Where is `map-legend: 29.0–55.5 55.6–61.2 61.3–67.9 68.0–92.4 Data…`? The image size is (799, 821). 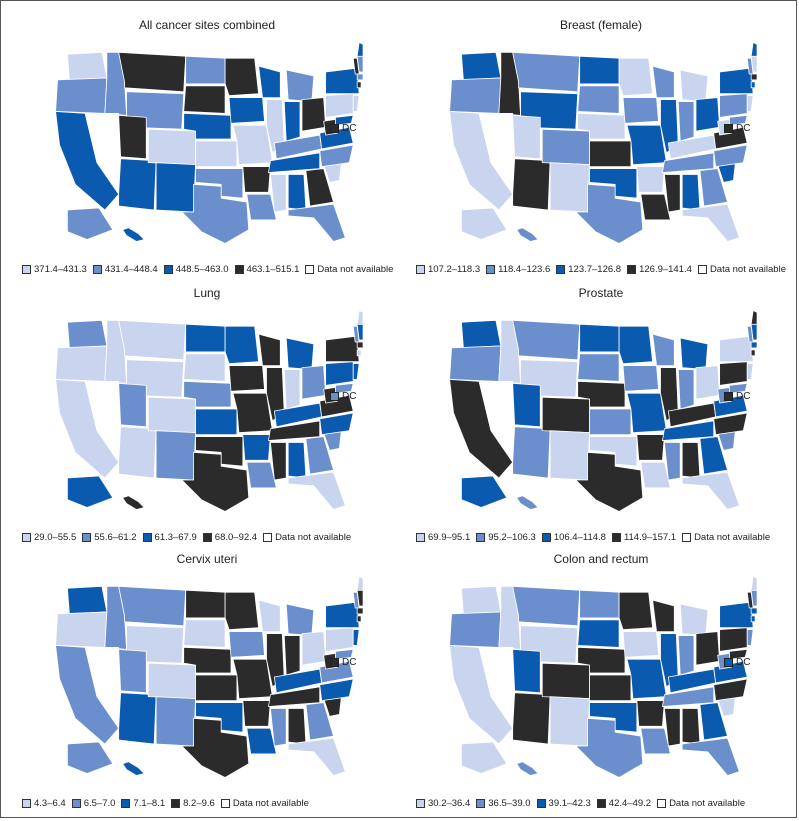
map-legend: 29.0–55.5 55.6–61.2 61.3–67.9 68.0–92.4 Data… is located at coordinates (212, 537).